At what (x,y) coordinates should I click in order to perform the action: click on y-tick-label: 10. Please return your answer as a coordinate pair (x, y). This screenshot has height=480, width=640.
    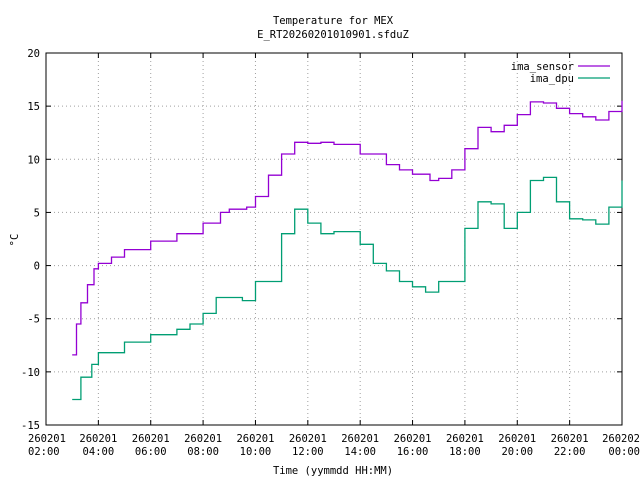
    Looking at the image, I should click on (33, 160).